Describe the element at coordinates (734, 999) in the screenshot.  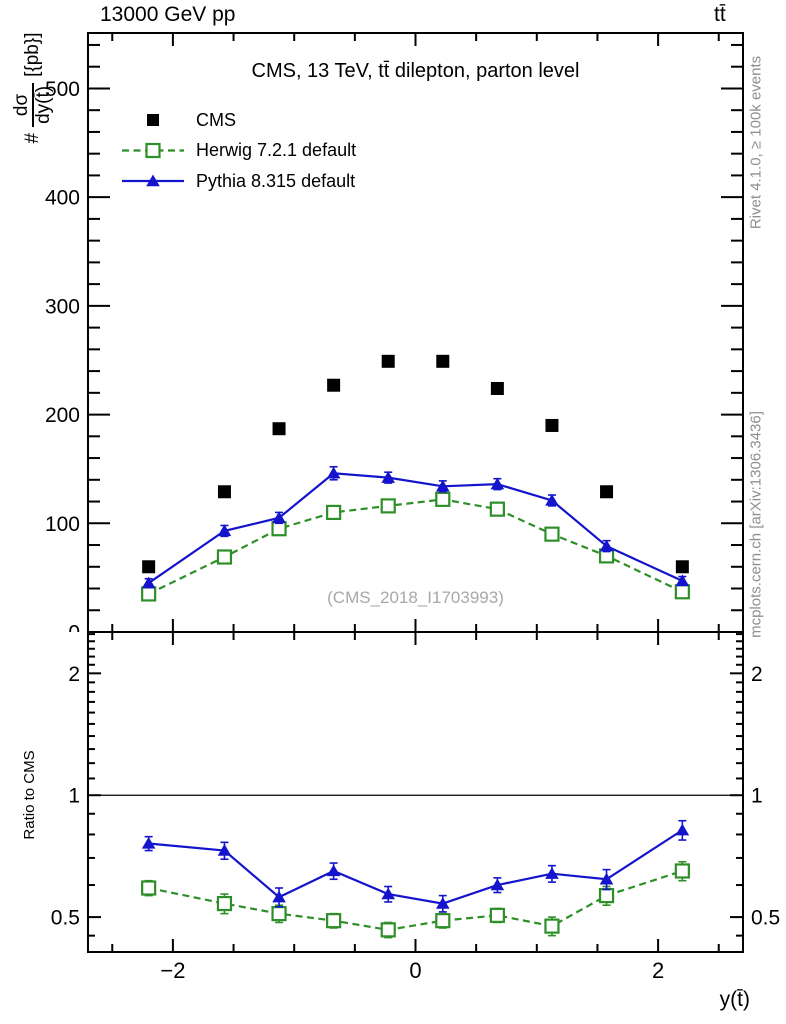
I see `x-axis-label: y(t̄)` at that location.